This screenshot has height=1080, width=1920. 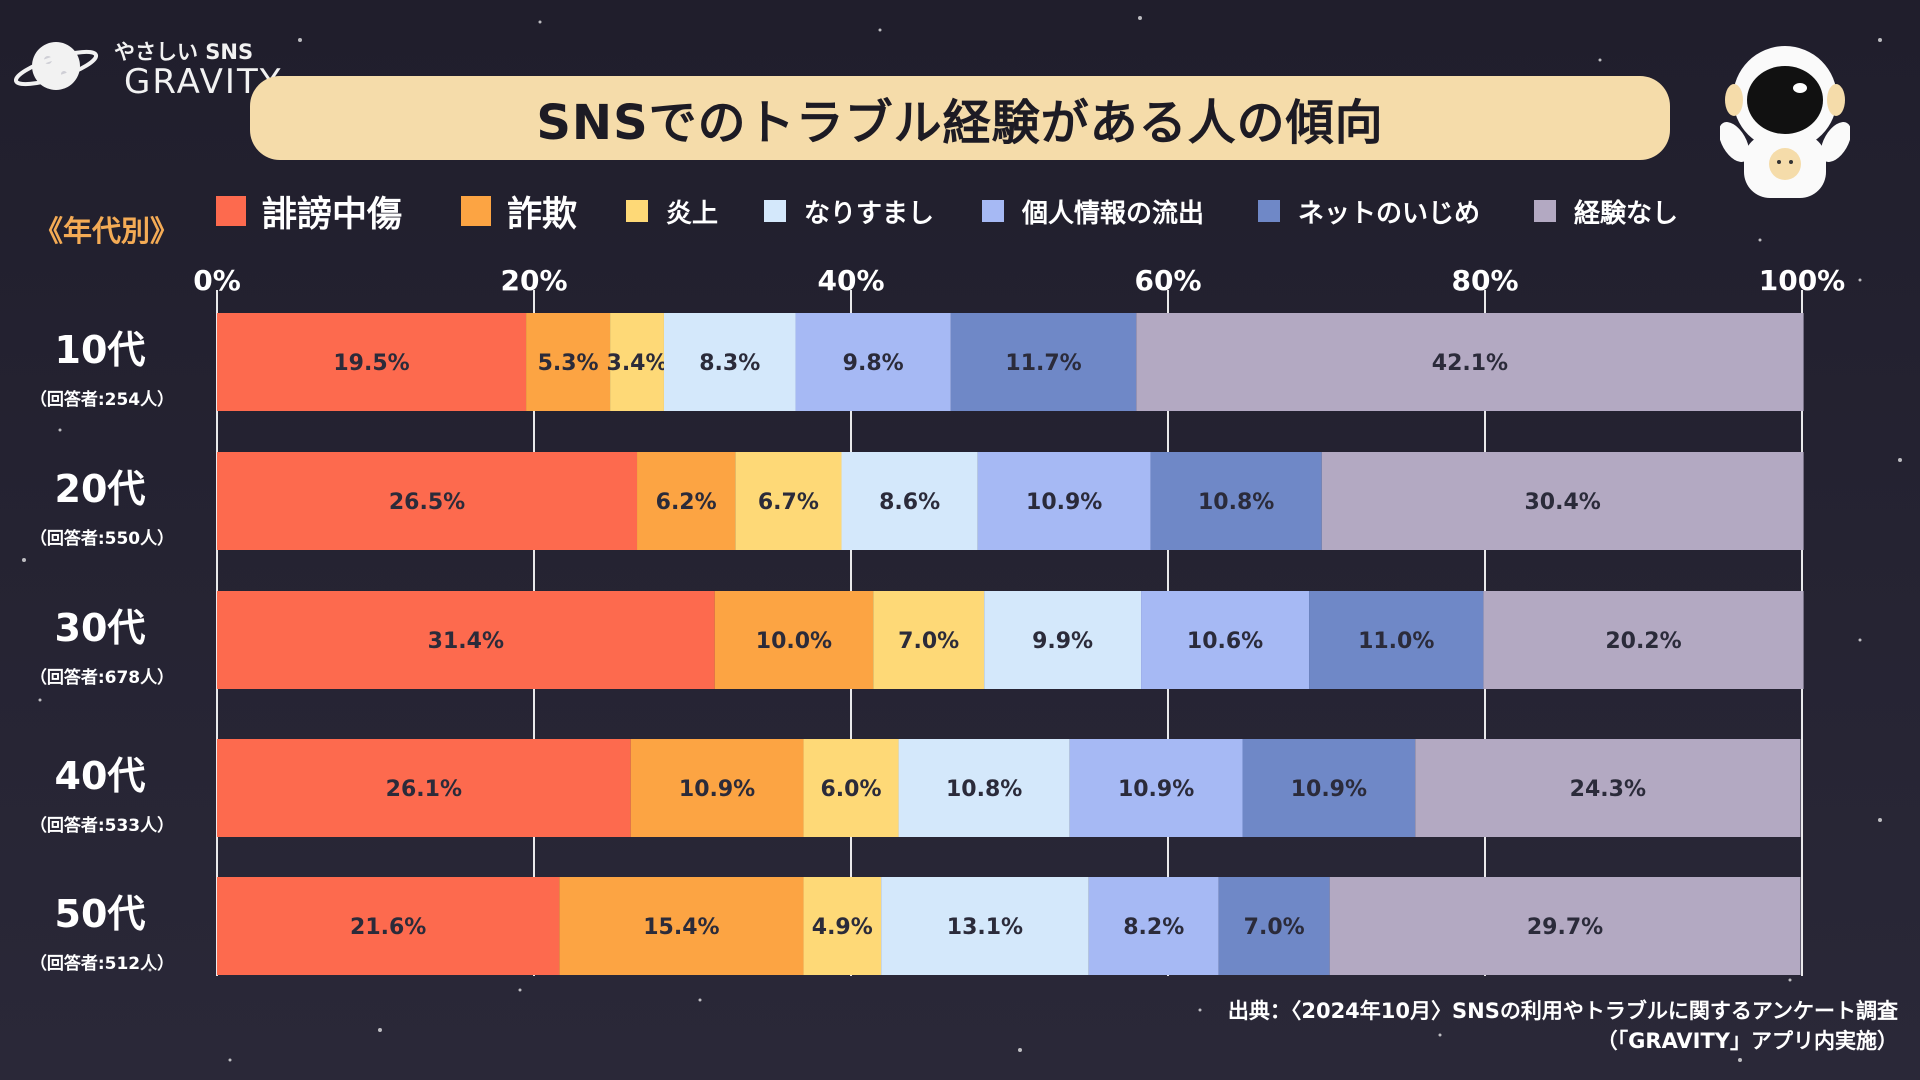 What do you see at coordinates (102, 963) in the screenshot?
I see `category-note: （回答者:512人）` at bounding box center [102, 963].